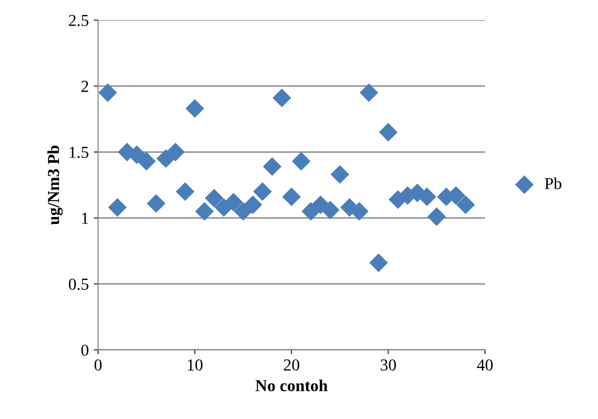  Describe the element at coordinates (292, 386) in the screenshot. I see `x-axis-title: No contoh` at that location.